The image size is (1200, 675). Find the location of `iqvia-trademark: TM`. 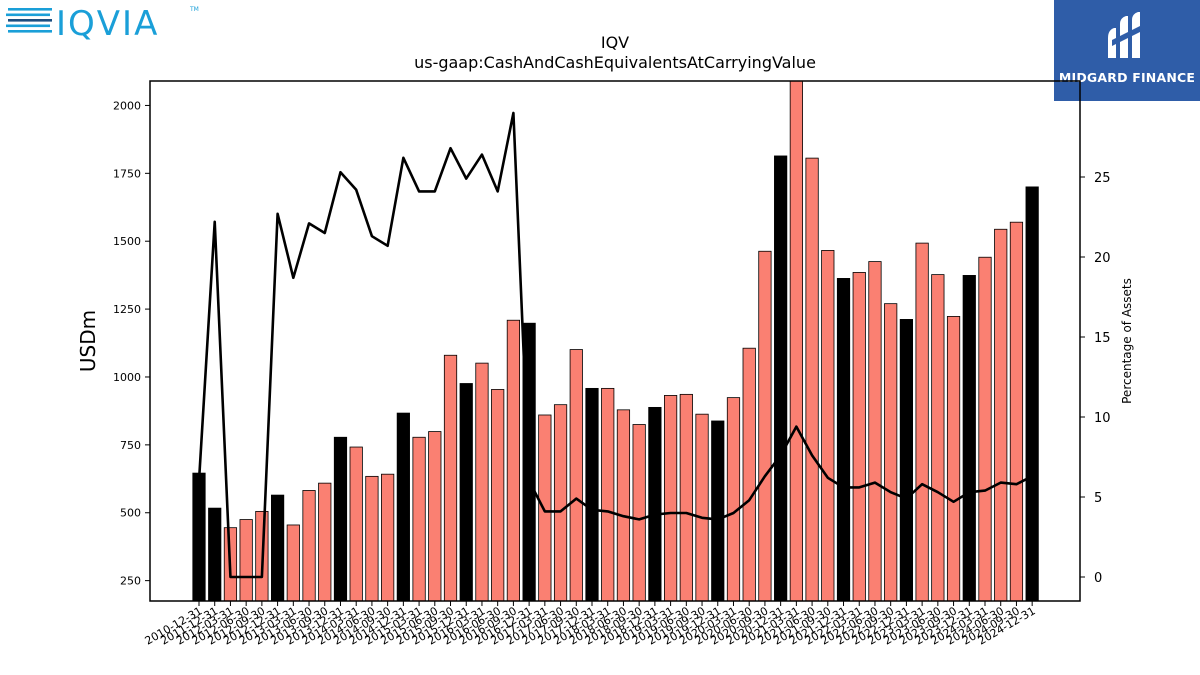

iqvia-trademark: TM is located at coordinates (194, 9).